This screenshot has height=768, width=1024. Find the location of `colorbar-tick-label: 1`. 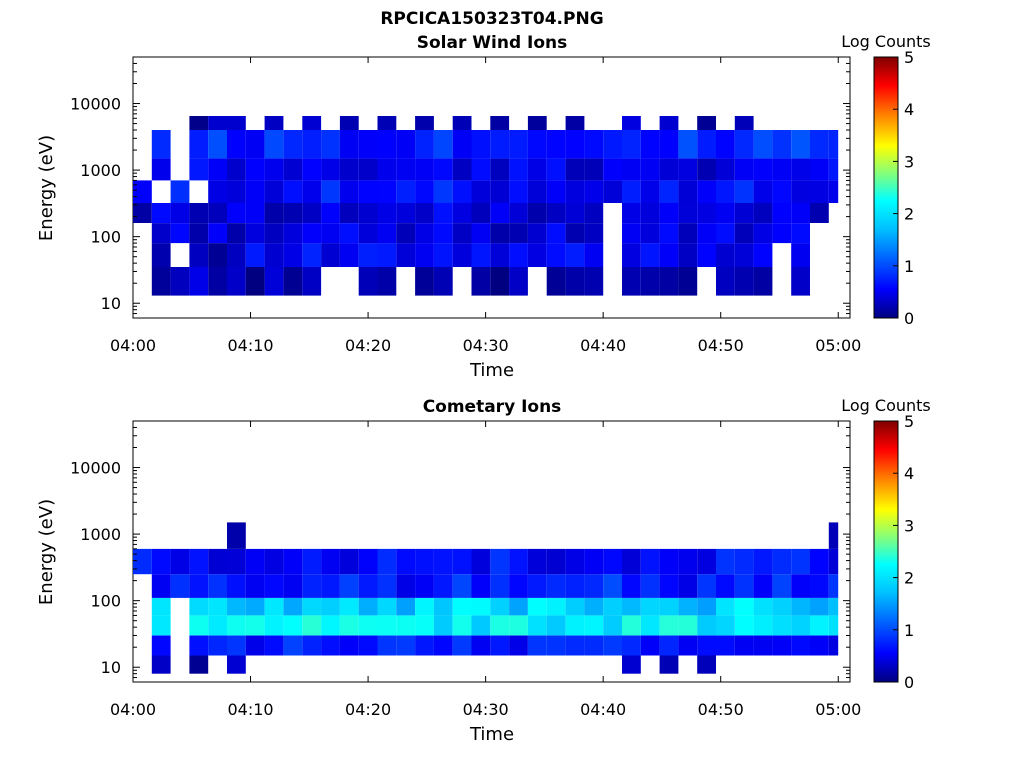

colorbar-tick-label: 1 is located at coordinates (909, 266).